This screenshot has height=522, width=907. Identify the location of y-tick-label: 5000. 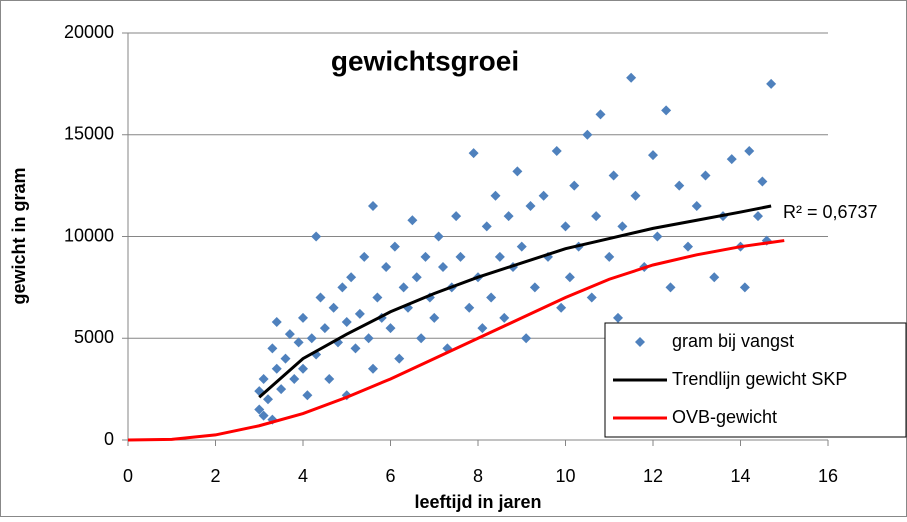
(94, 337).